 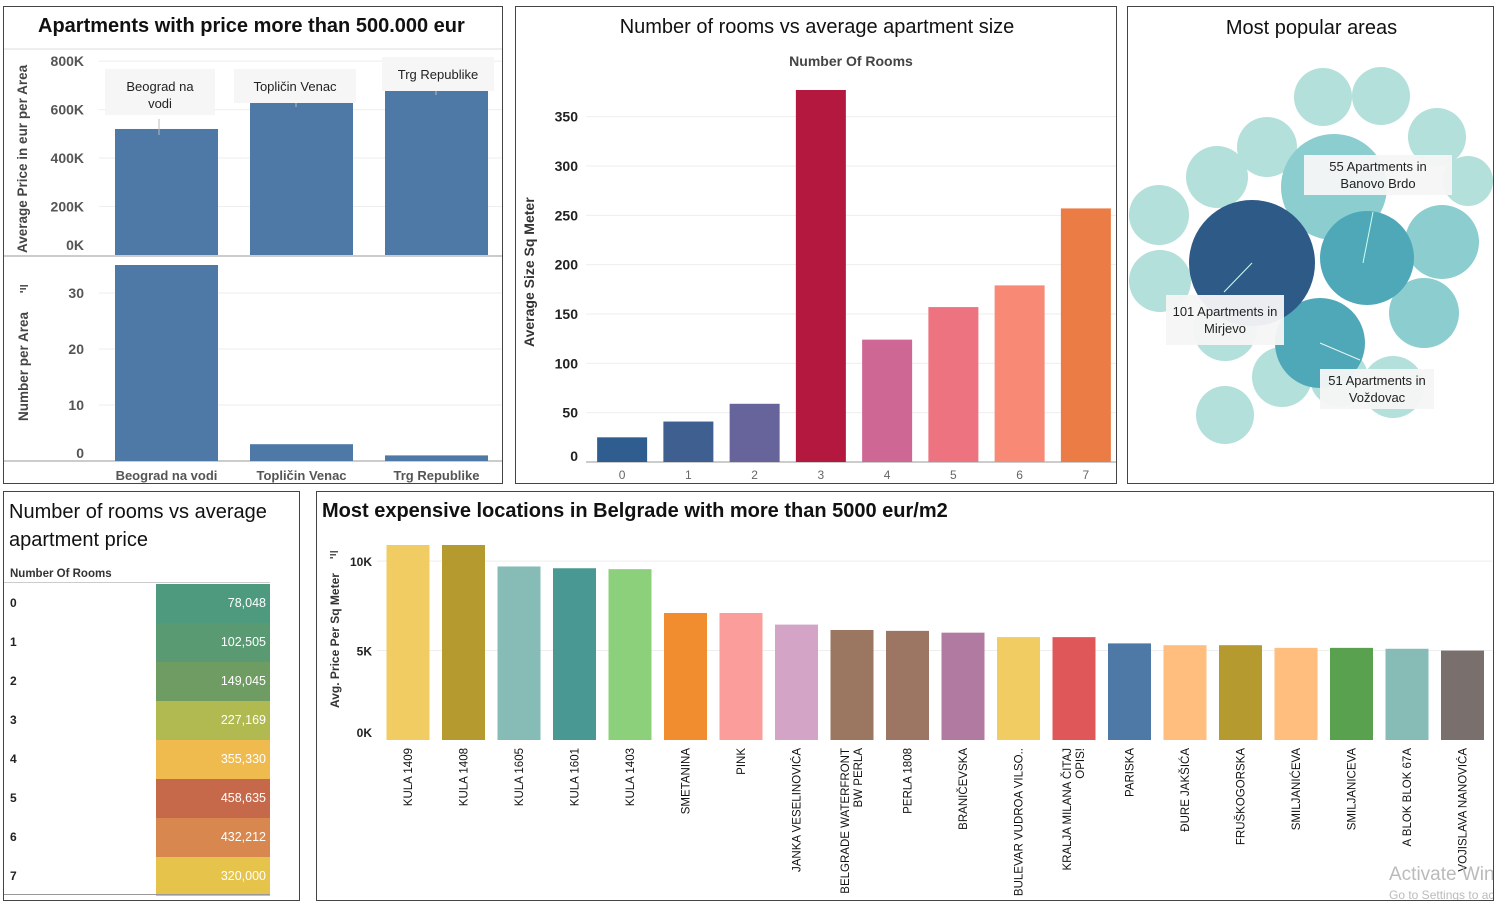 I want to click on x-tick-label: A BLOK BLOK 67A, so click(x=1408, y=797).